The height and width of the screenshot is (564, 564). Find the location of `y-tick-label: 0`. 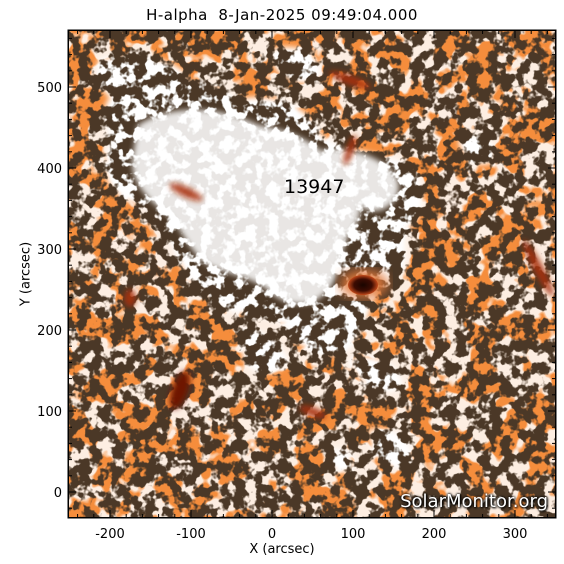

y-tick-label: 0 is located at coordinates (58, 493).